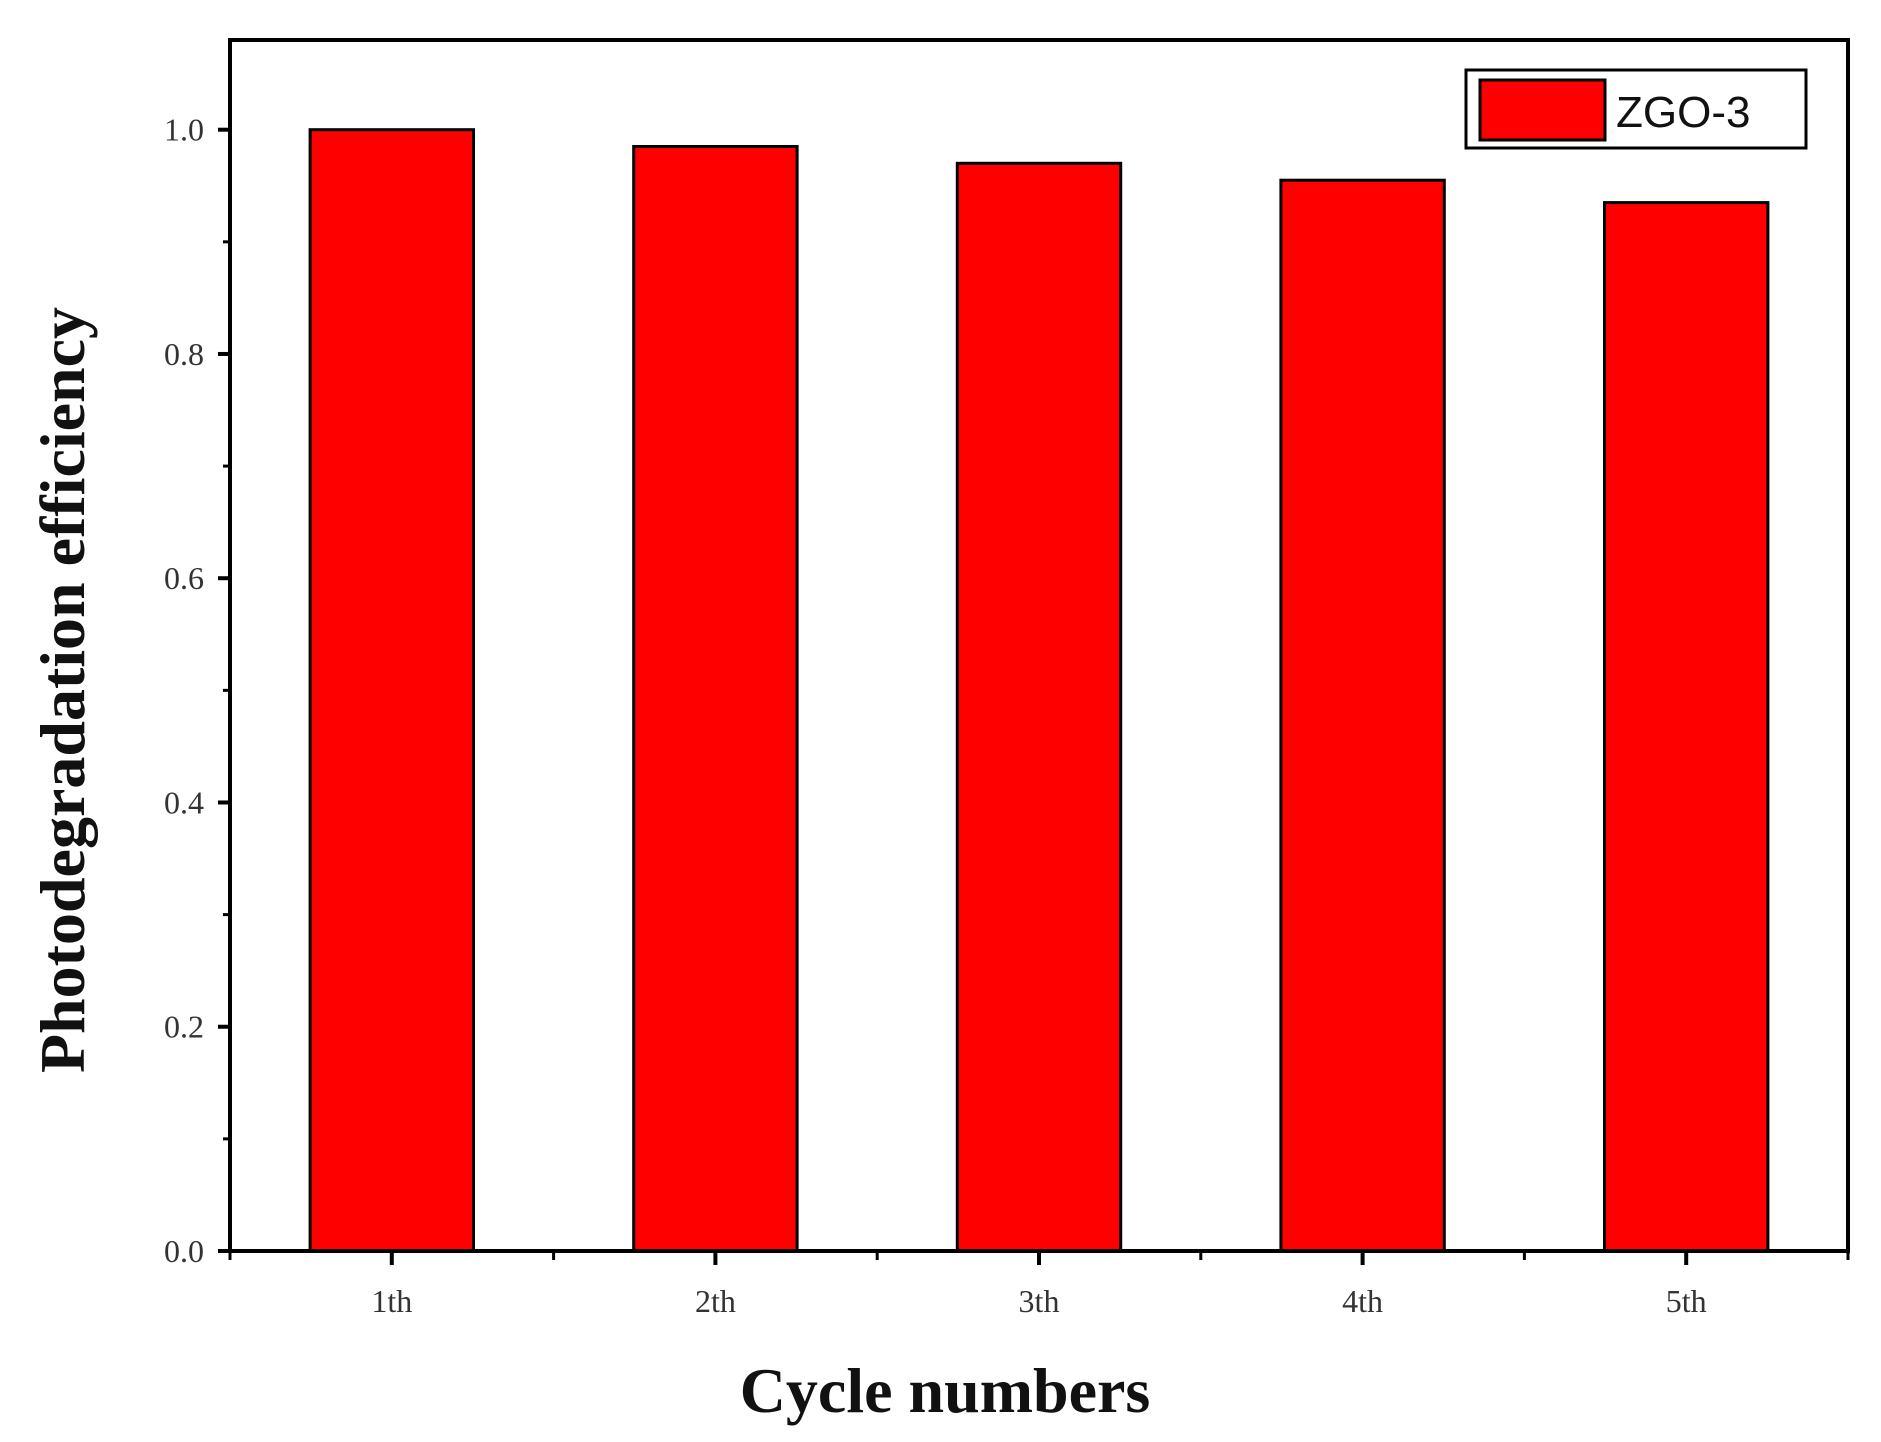  I want to click on x-tick-label: 4th, so click(1362, 1301).